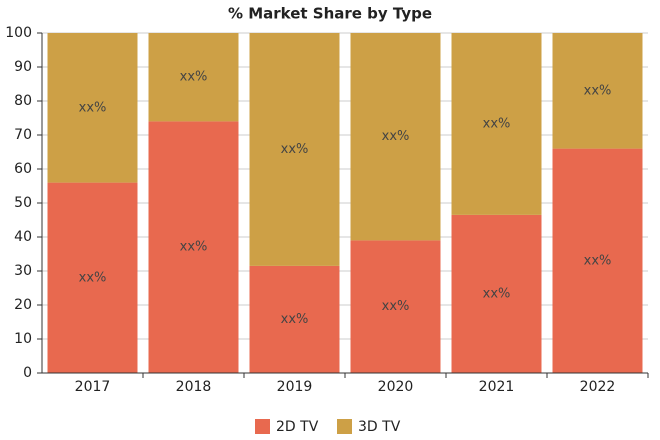 The height and width of the screenshot is (440, 660). Describe the element at coordinates (598, 387) in the screenshot. I see `x-tick-label: 2022` at that location.